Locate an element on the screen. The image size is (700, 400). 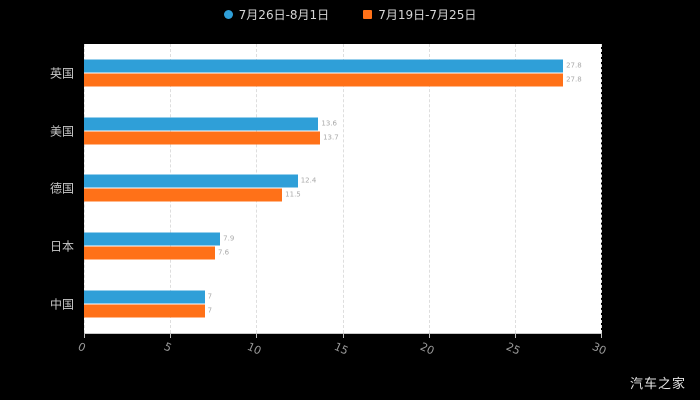
bar-row: 日本 7.9 7.6 is located at coordinates (325, 246).